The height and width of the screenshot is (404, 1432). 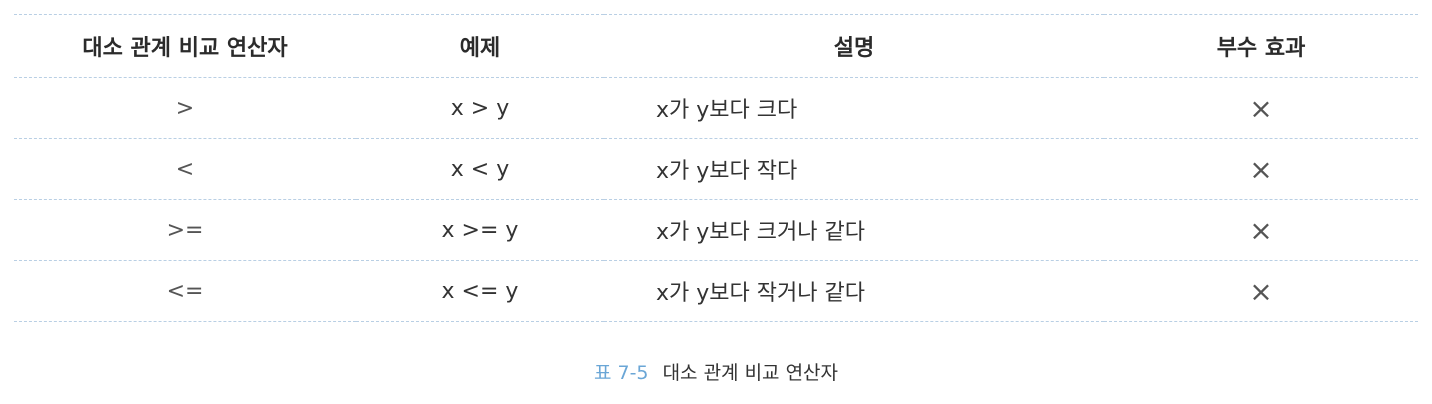 What do you see at coordinates (854, 46) in the screenshot?
I see `header-description: 설명` at bounding box center [854, 46].